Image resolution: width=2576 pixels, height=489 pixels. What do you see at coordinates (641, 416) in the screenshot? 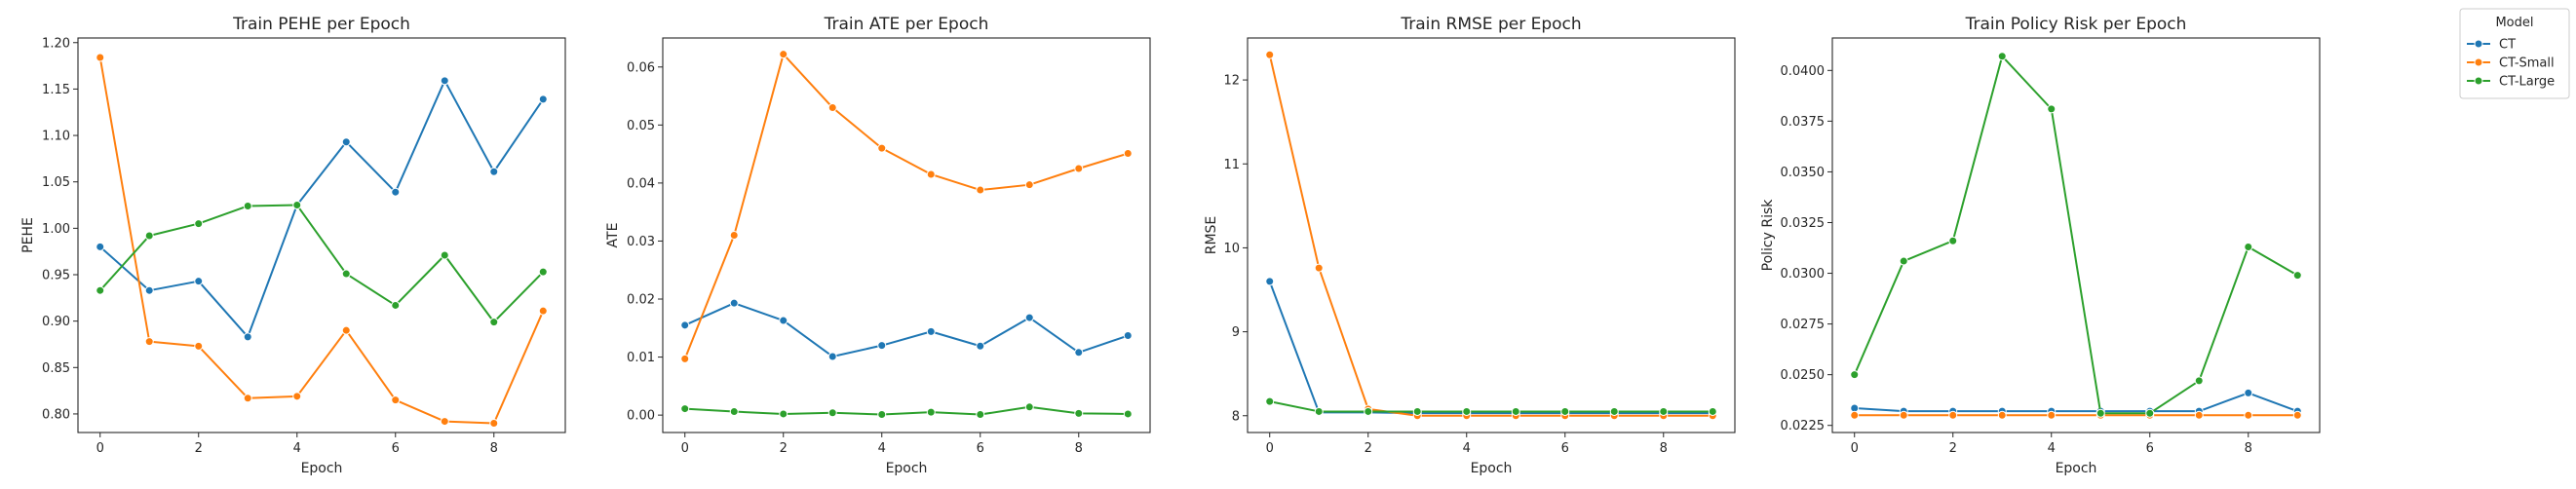
I see `y-tick-label: 0.00` at bounding box center [641, 416].